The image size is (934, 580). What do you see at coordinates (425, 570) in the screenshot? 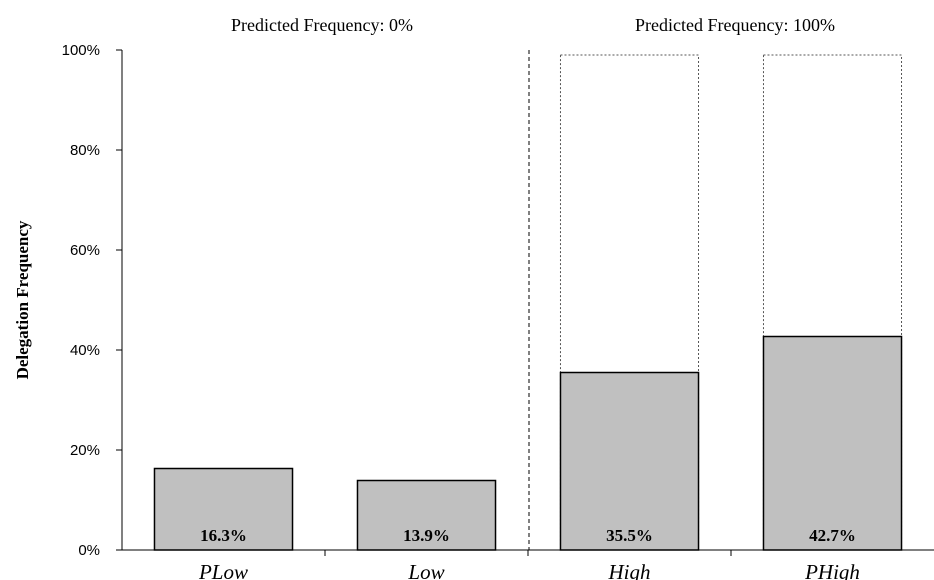
I see `x-tick-label: Low` at bounding box center [425, 570].